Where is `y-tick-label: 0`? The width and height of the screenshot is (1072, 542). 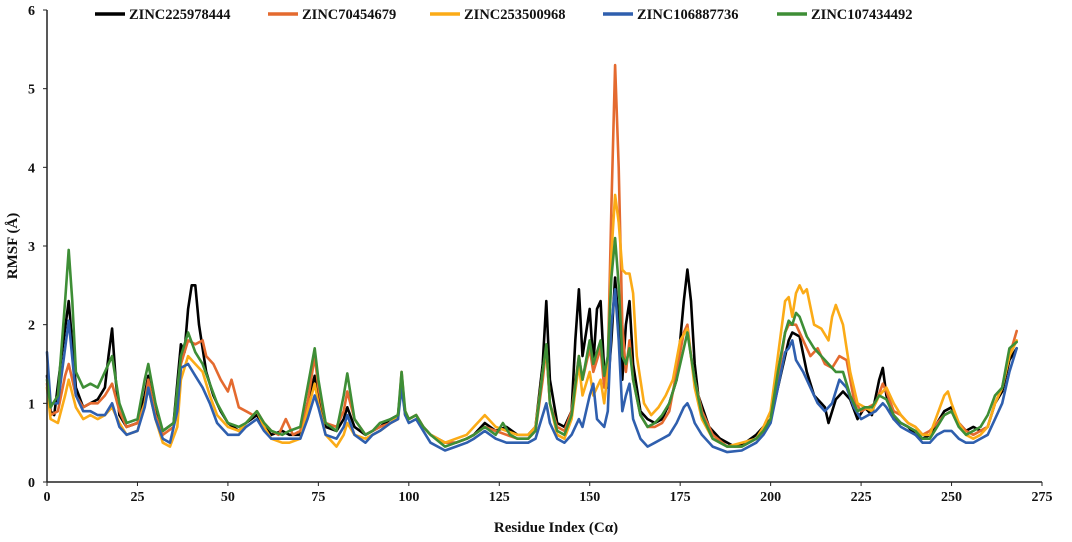
y-tick-label: 0 is located at coordinates (31, 483).